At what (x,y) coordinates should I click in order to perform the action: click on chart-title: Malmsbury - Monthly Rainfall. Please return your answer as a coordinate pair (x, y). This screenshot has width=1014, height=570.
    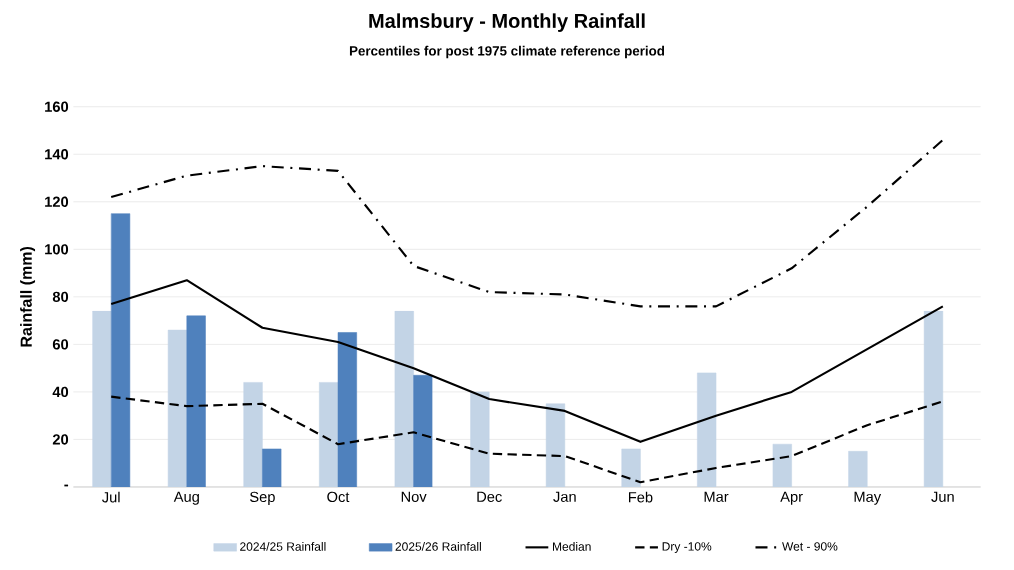
    Looking at the image, I should click on (507, 23).